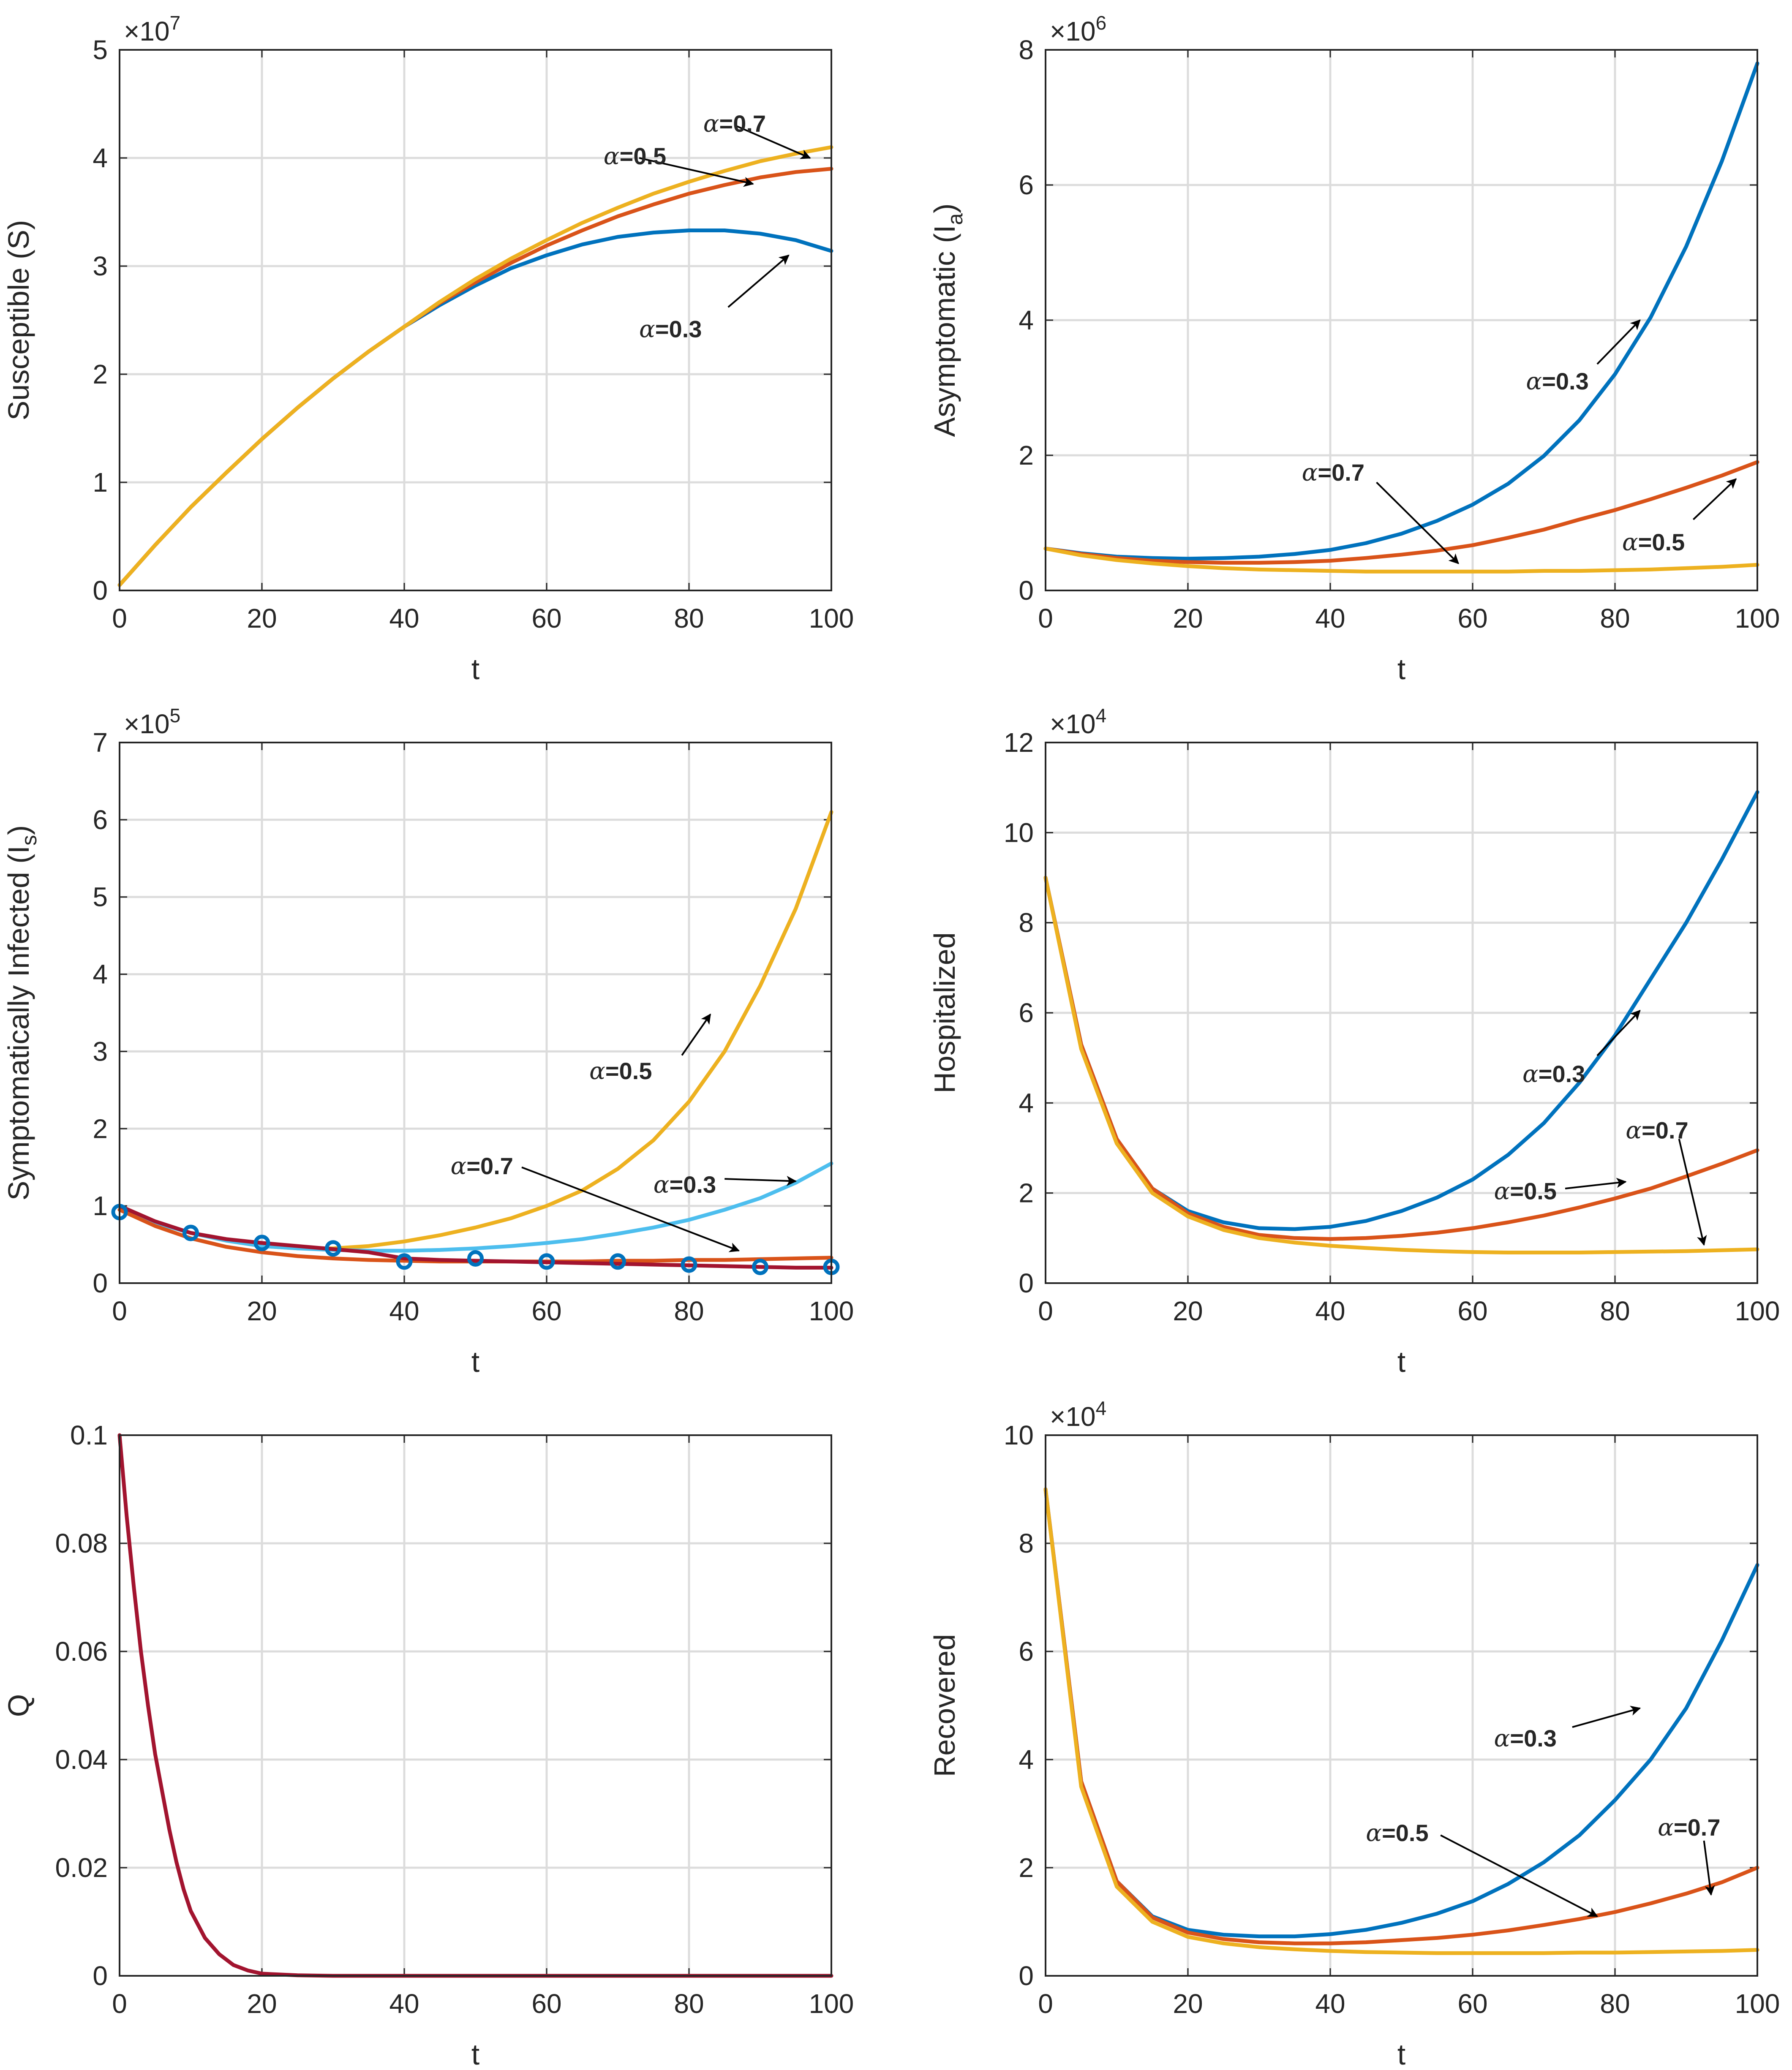  I want to click on x-tick-label: 0, so click(119, 2004).